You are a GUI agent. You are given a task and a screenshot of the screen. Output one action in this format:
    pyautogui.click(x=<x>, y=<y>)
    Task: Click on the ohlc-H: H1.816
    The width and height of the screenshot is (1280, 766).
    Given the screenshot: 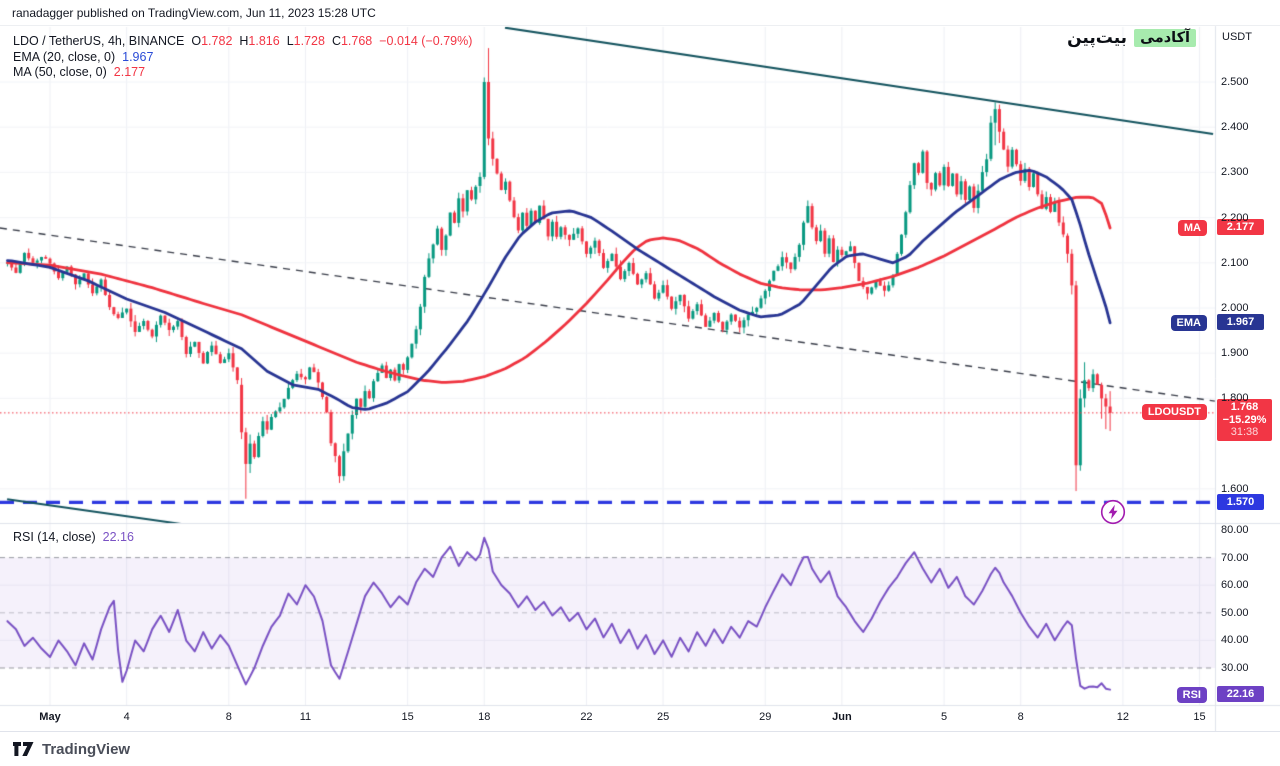 What is the action you would take?
    pyautogui.click(x=259, y=41)
    